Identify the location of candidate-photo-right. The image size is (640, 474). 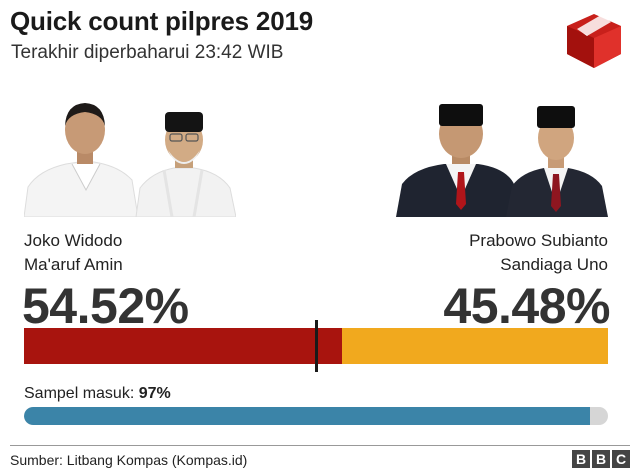
(502, 160).